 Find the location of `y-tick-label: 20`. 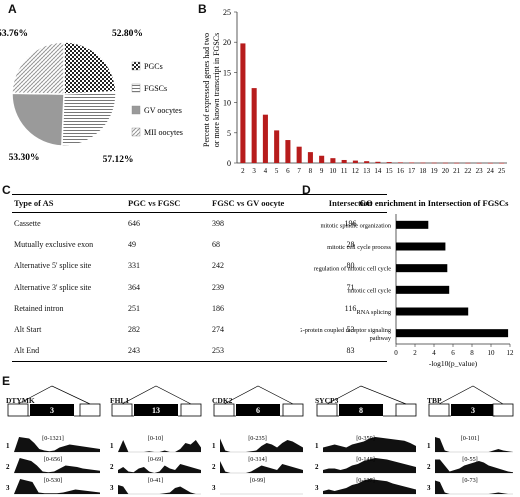

y-tick-label: 20 is located at coordinates (227, 42).